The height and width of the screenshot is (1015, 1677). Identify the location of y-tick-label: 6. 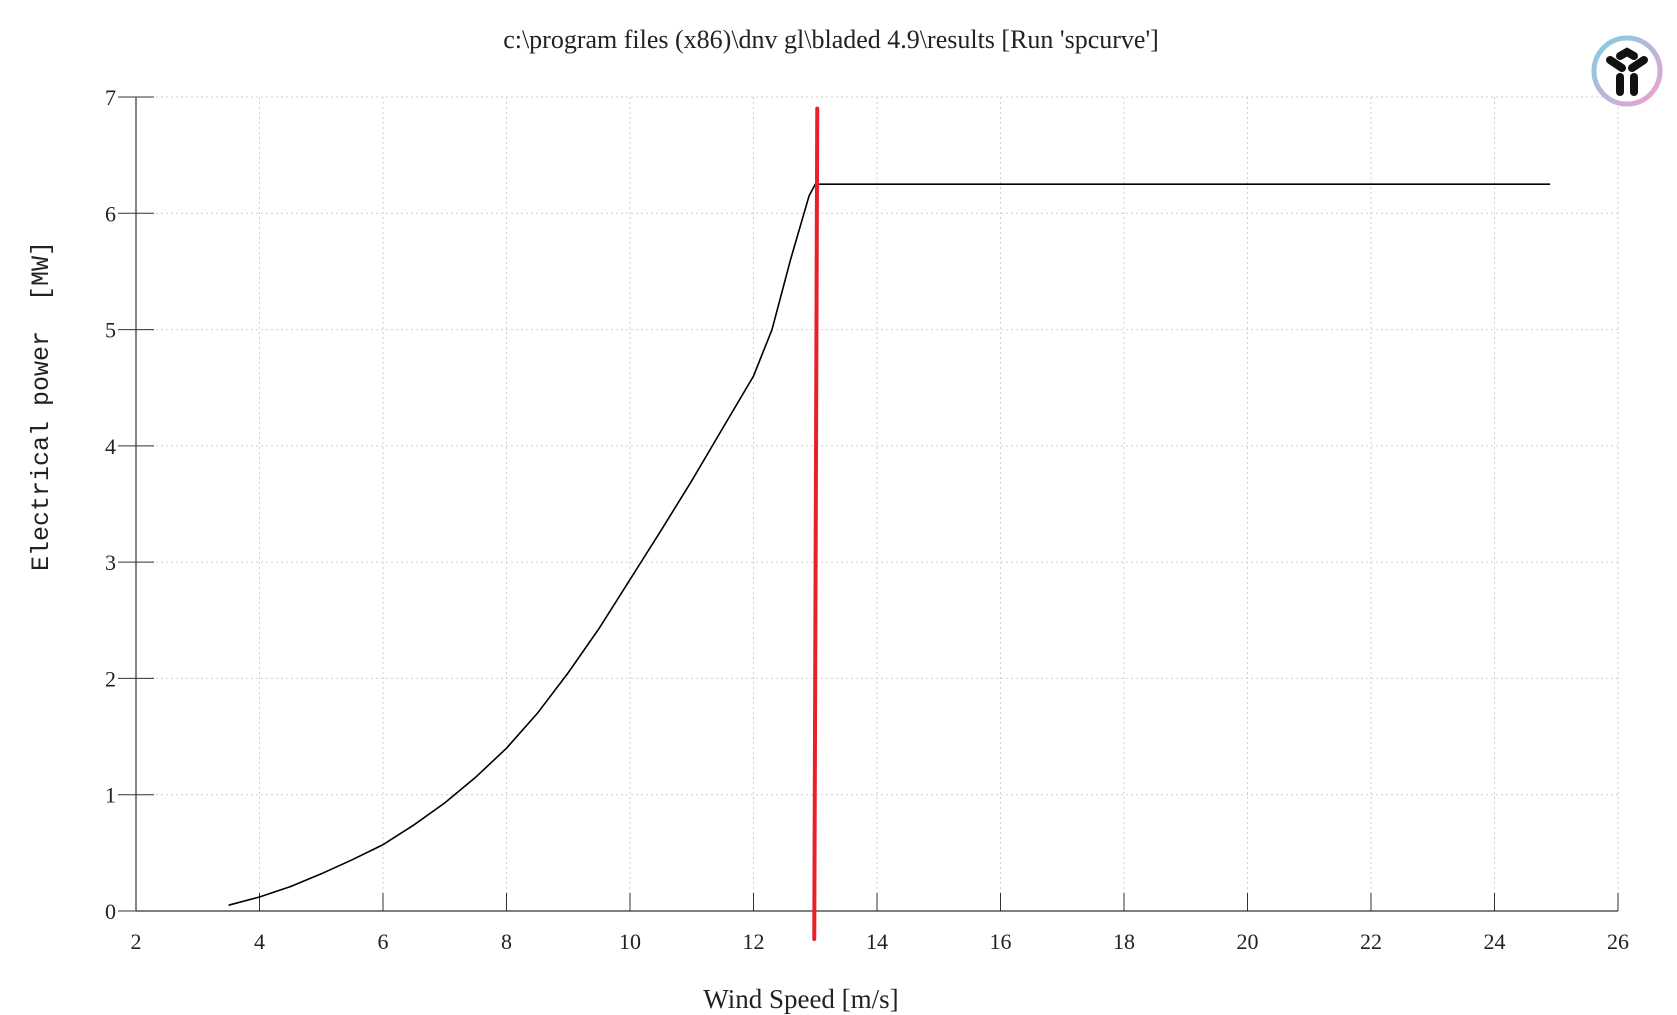
(110, 213).